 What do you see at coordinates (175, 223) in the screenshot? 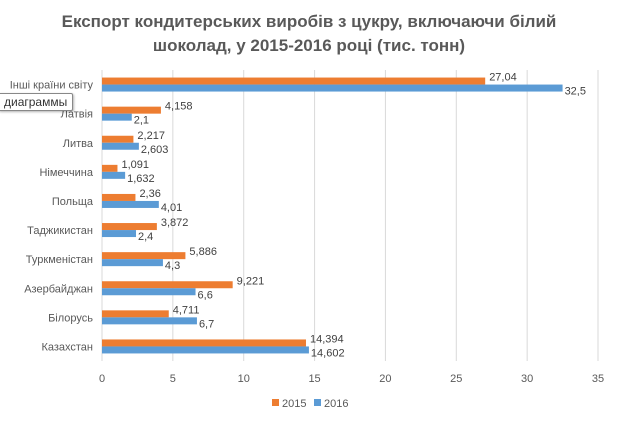
I see `data-label-2015: 3,872` at bounding box center [175, 223].